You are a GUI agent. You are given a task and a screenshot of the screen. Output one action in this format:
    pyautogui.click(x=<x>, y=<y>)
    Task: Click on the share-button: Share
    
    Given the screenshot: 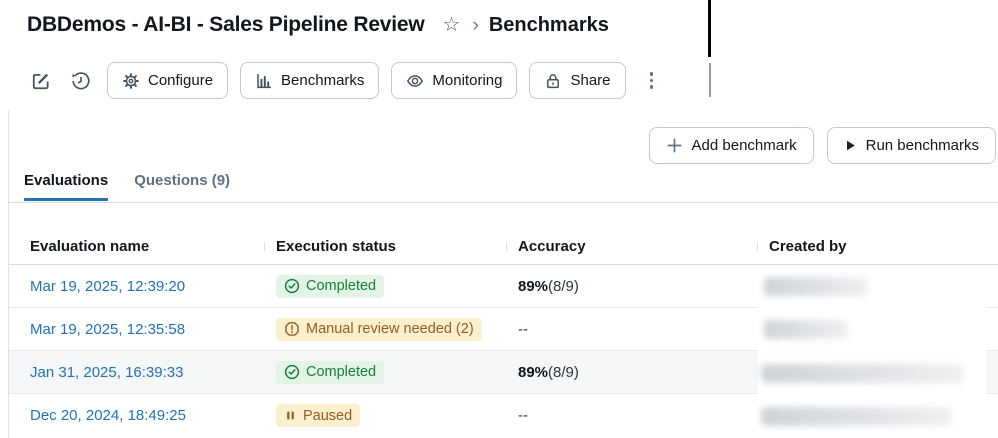 What is the action you would take?
    pyautogui.click(x=577, y=80)
    